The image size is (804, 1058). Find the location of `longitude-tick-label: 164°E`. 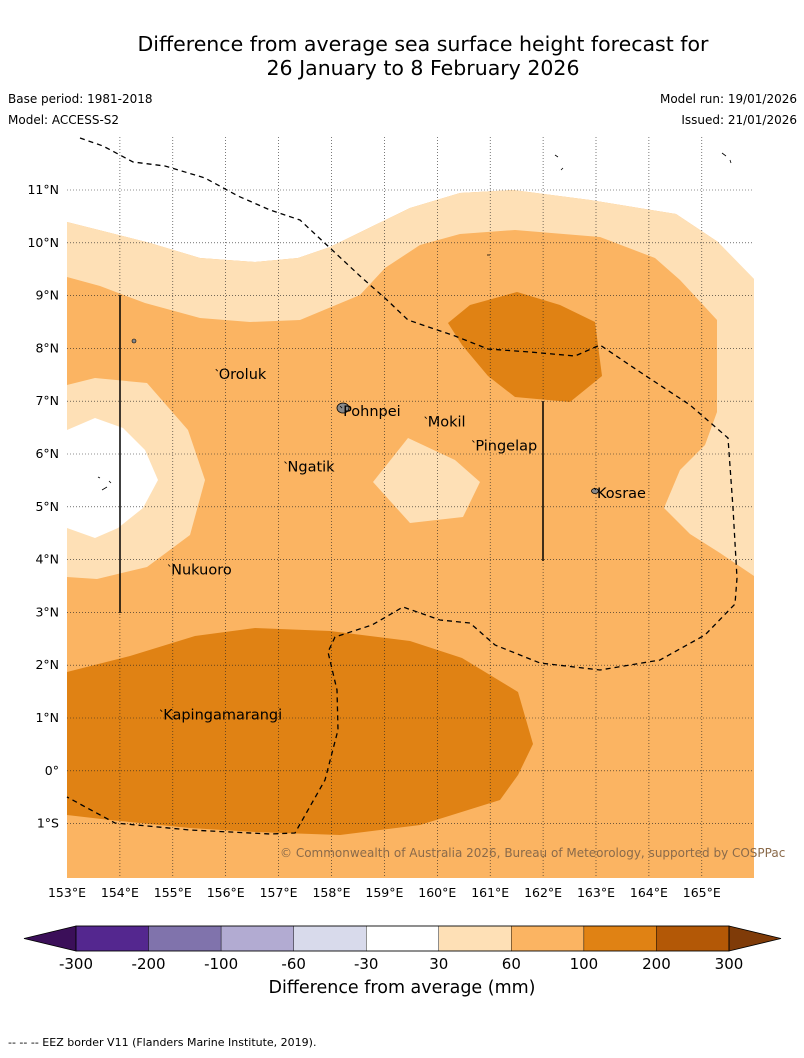

longitude-tick-label: 164°E is located at coordinates (649, 892).